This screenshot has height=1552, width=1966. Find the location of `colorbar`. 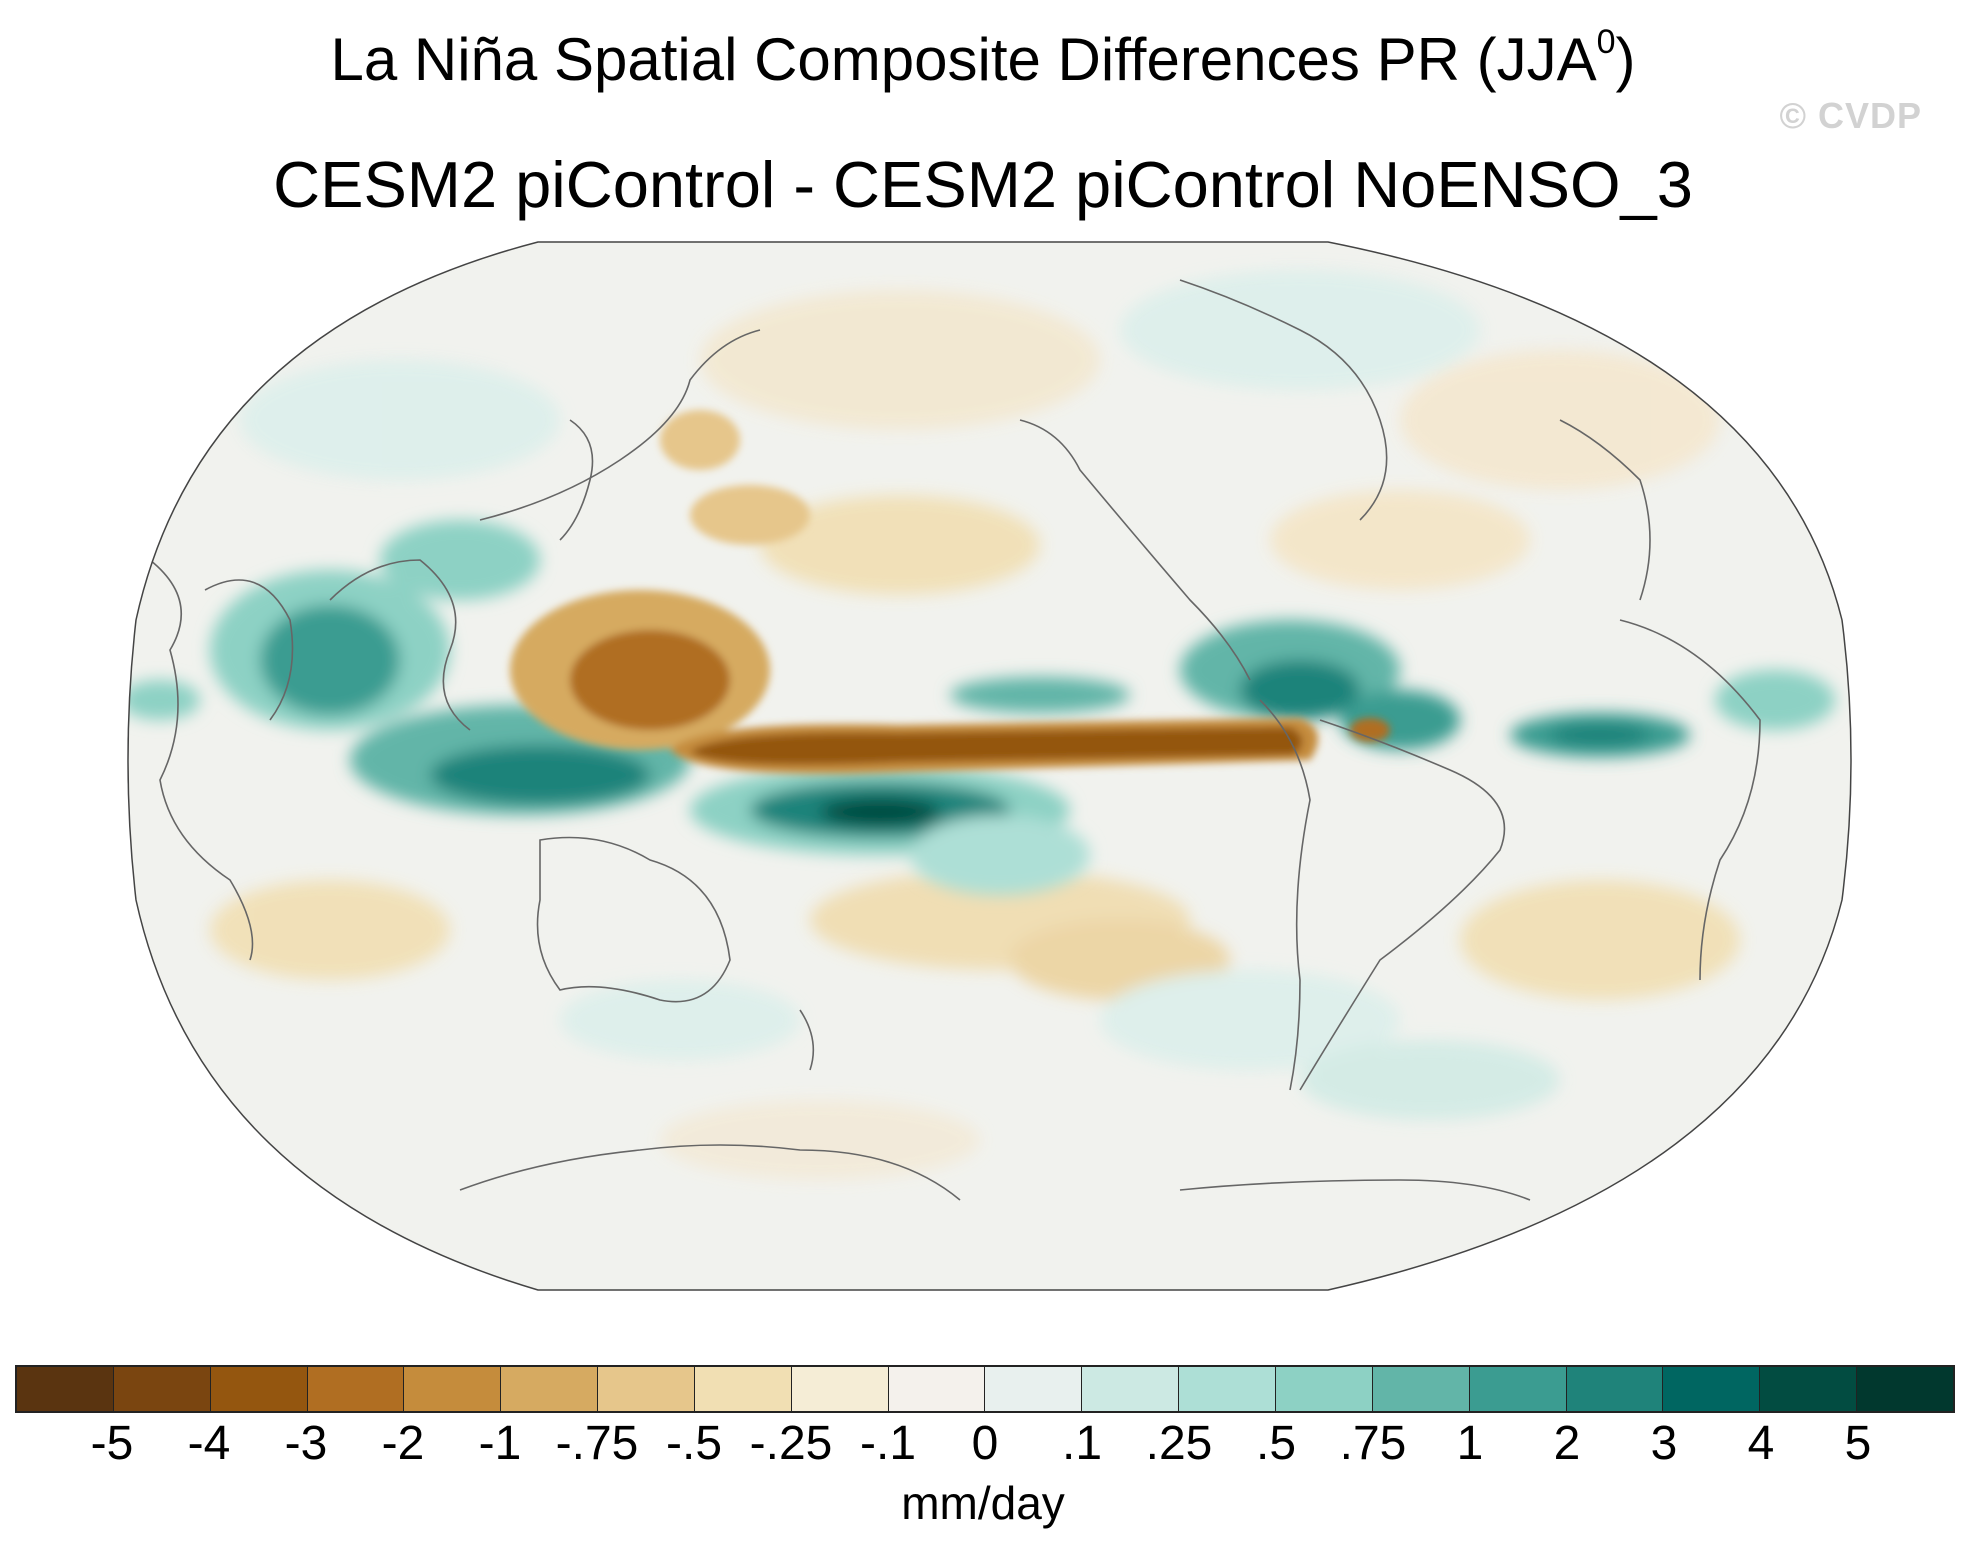

colorbar is located at coordinates (985, 1389).